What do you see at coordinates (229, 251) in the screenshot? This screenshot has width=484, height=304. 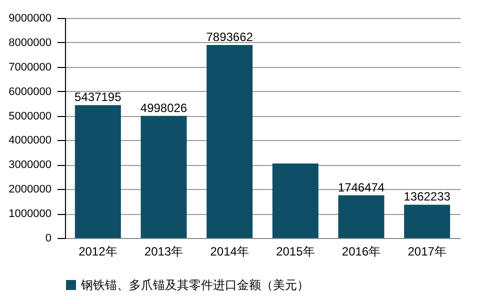 I see `x-tick-label: 2014年` at bounding box center [229, 251].